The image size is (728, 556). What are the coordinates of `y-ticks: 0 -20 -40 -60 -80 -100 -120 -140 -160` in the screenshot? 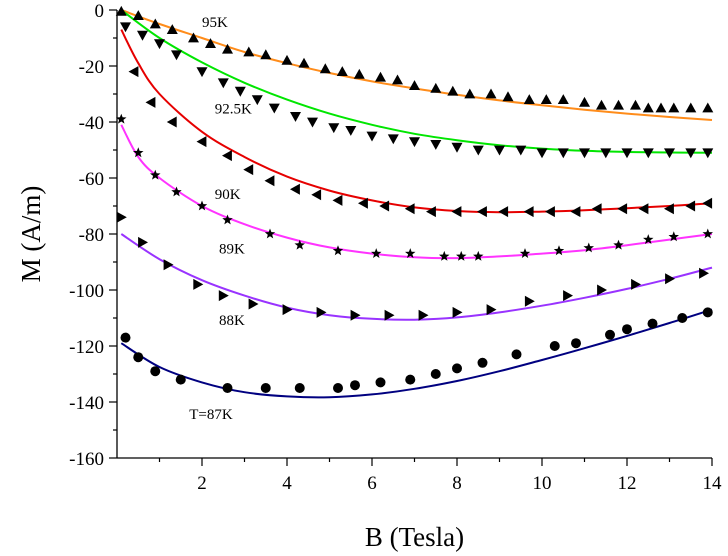 It's located at (93, 235).